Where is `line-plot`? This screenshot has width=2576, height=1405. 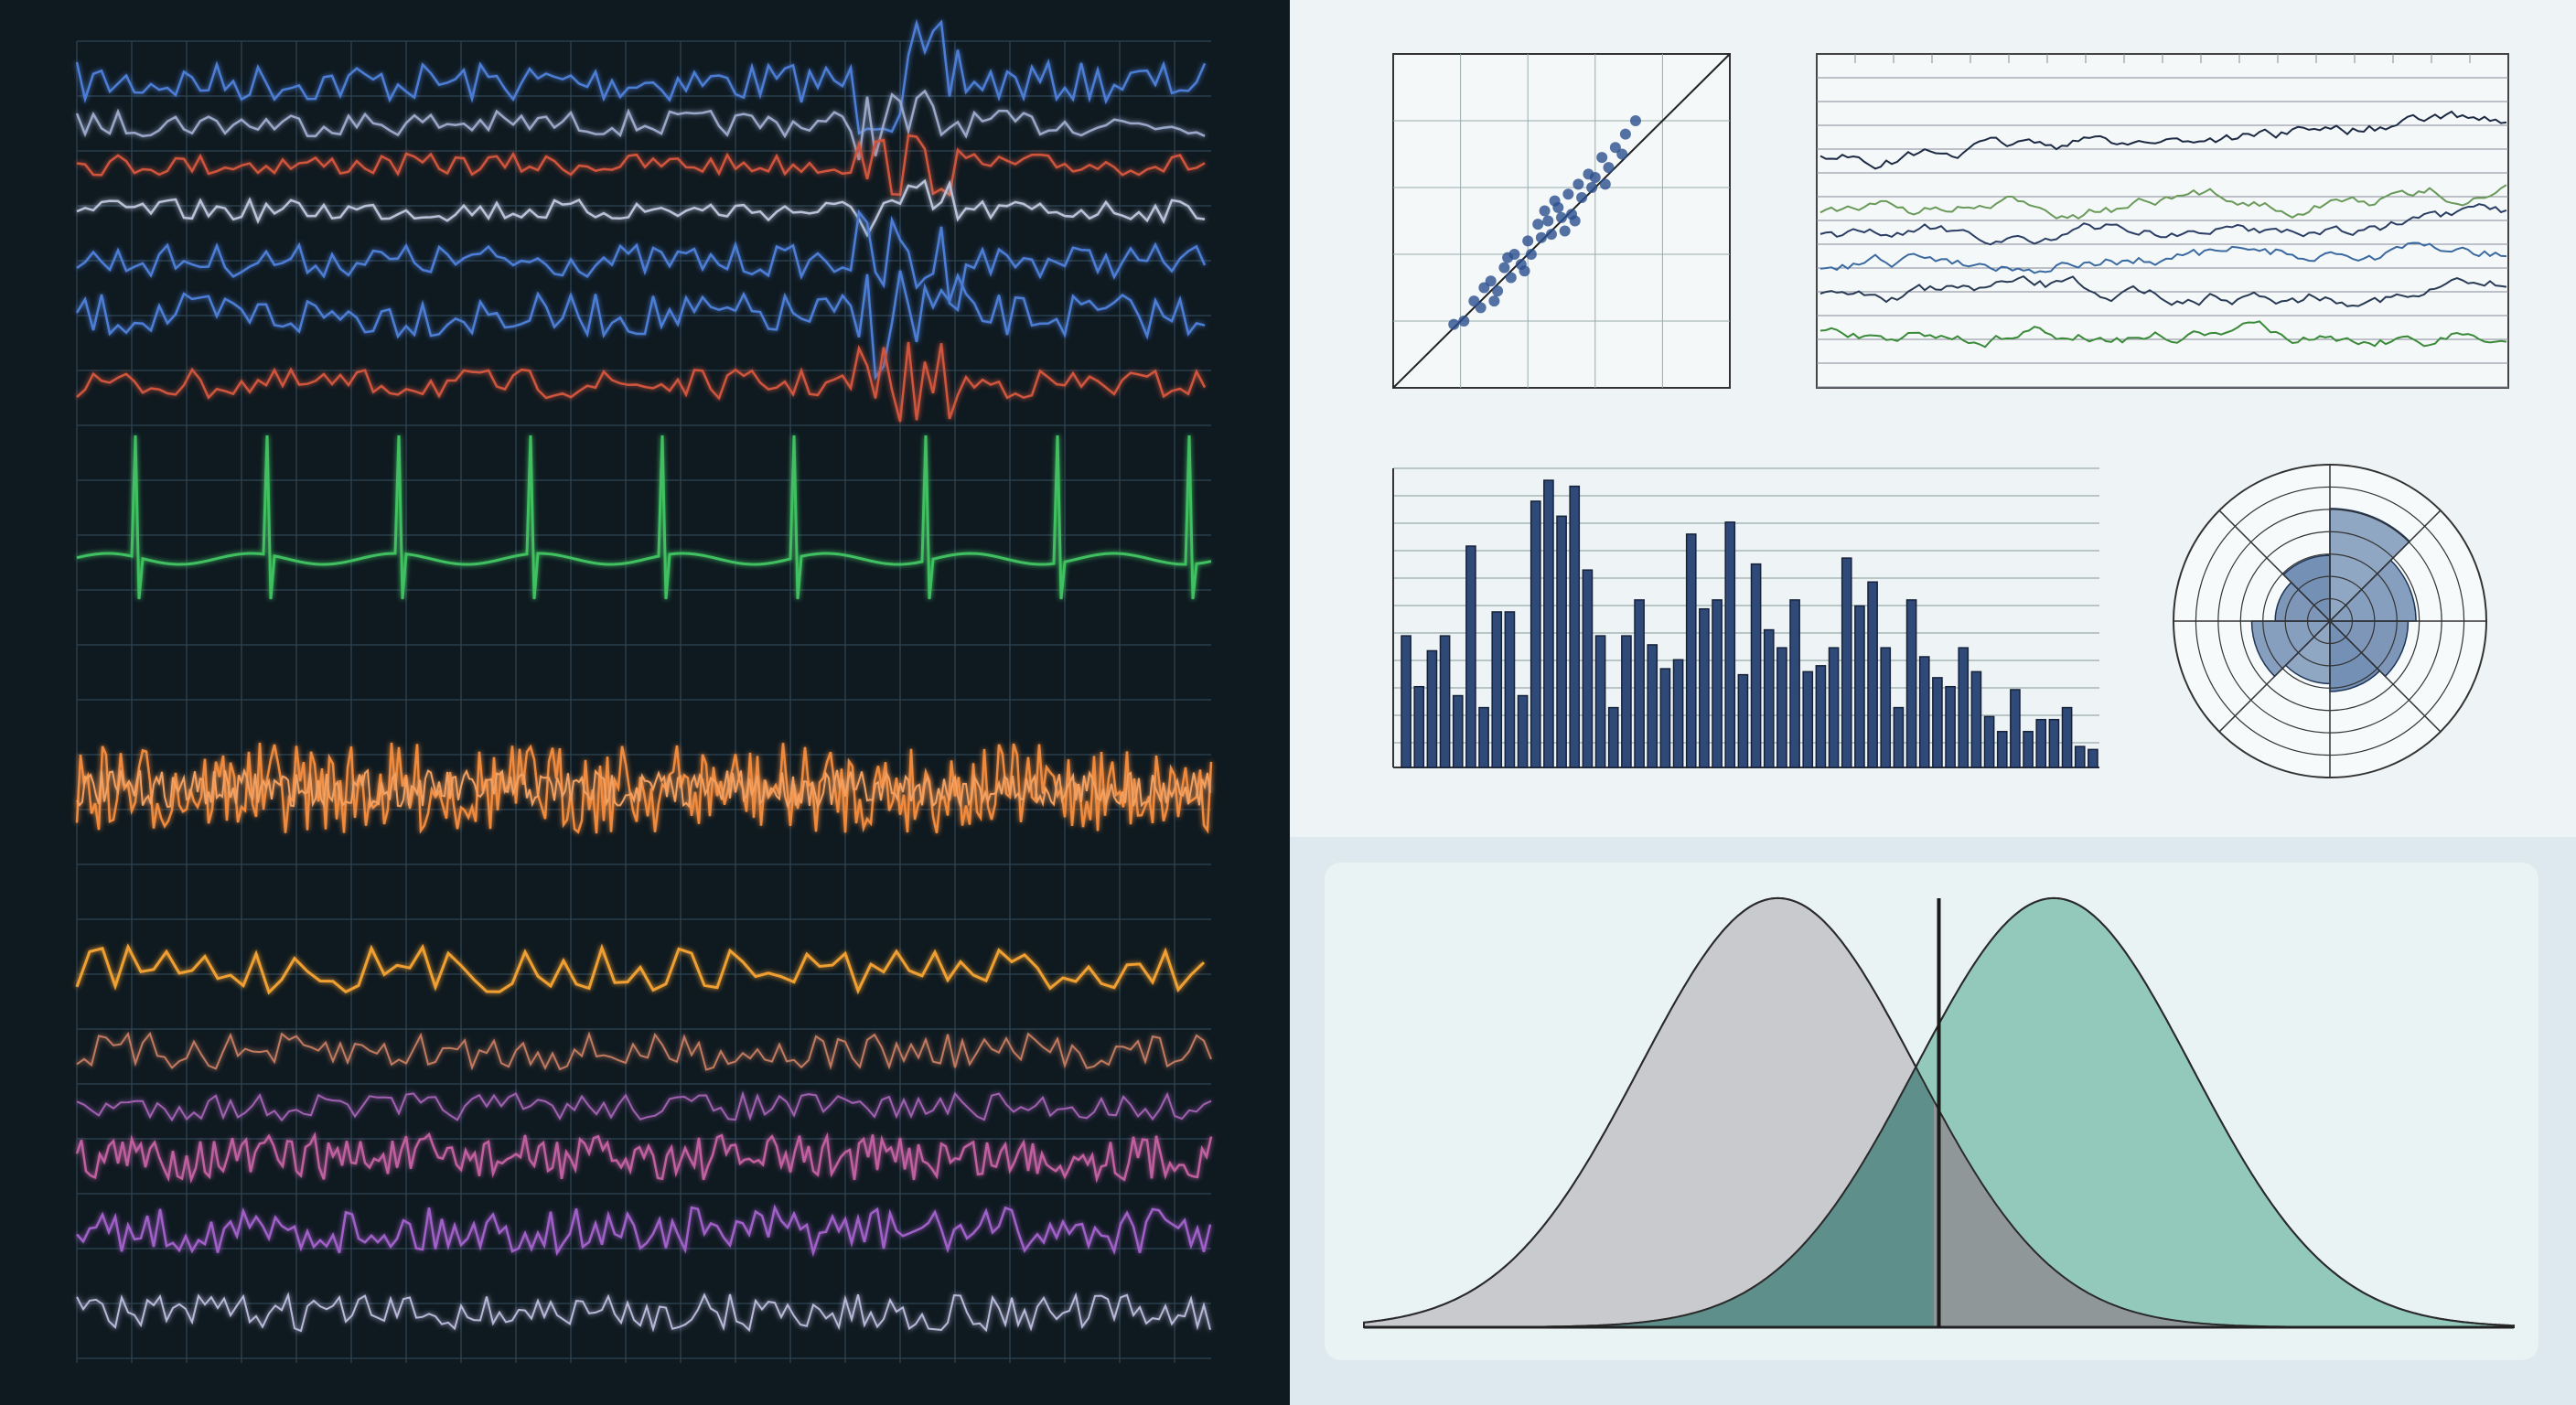 line-plot is located at coordinates (2162, 221).